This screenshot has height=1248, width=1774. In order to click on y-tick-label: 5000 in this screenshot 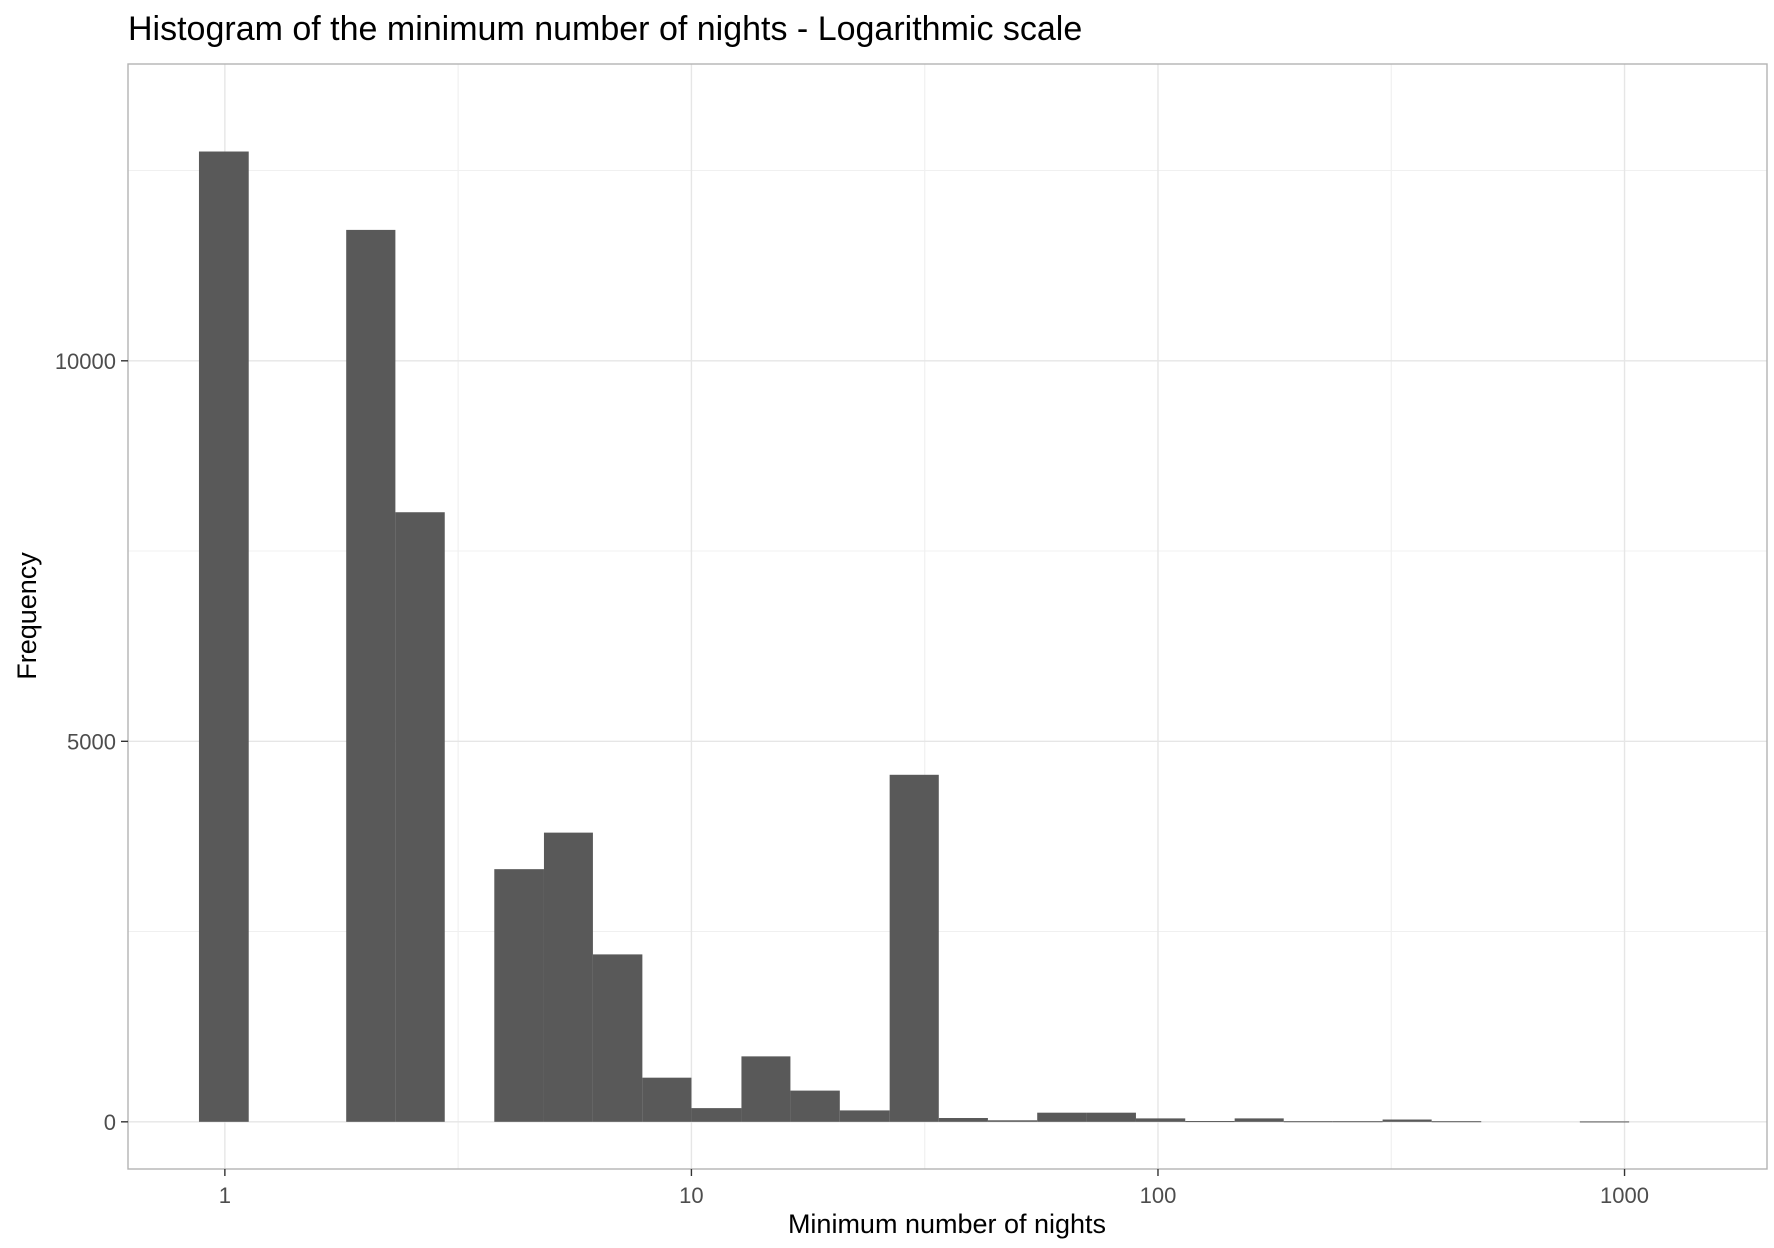, I will do `click(91, 741)`.